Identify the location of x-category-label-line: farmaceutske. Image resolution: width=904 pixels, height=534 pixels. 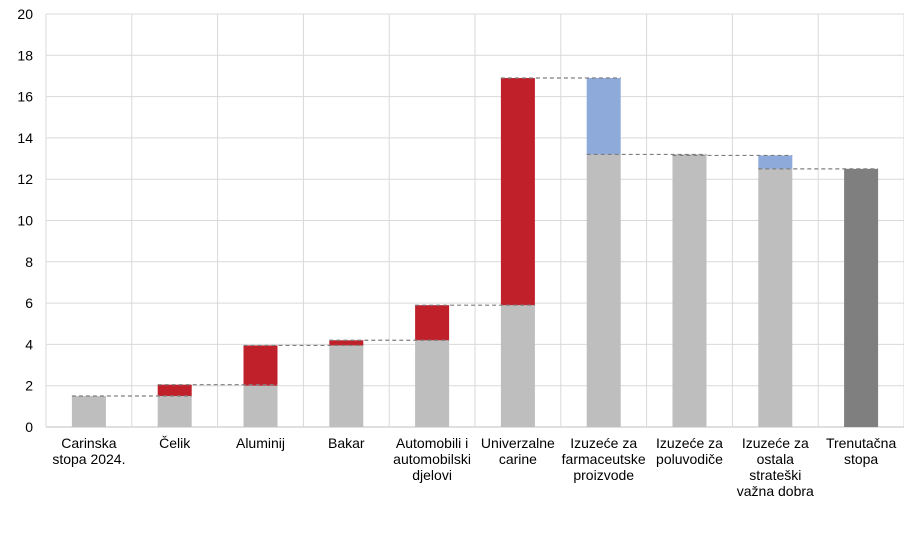
(604, 459).